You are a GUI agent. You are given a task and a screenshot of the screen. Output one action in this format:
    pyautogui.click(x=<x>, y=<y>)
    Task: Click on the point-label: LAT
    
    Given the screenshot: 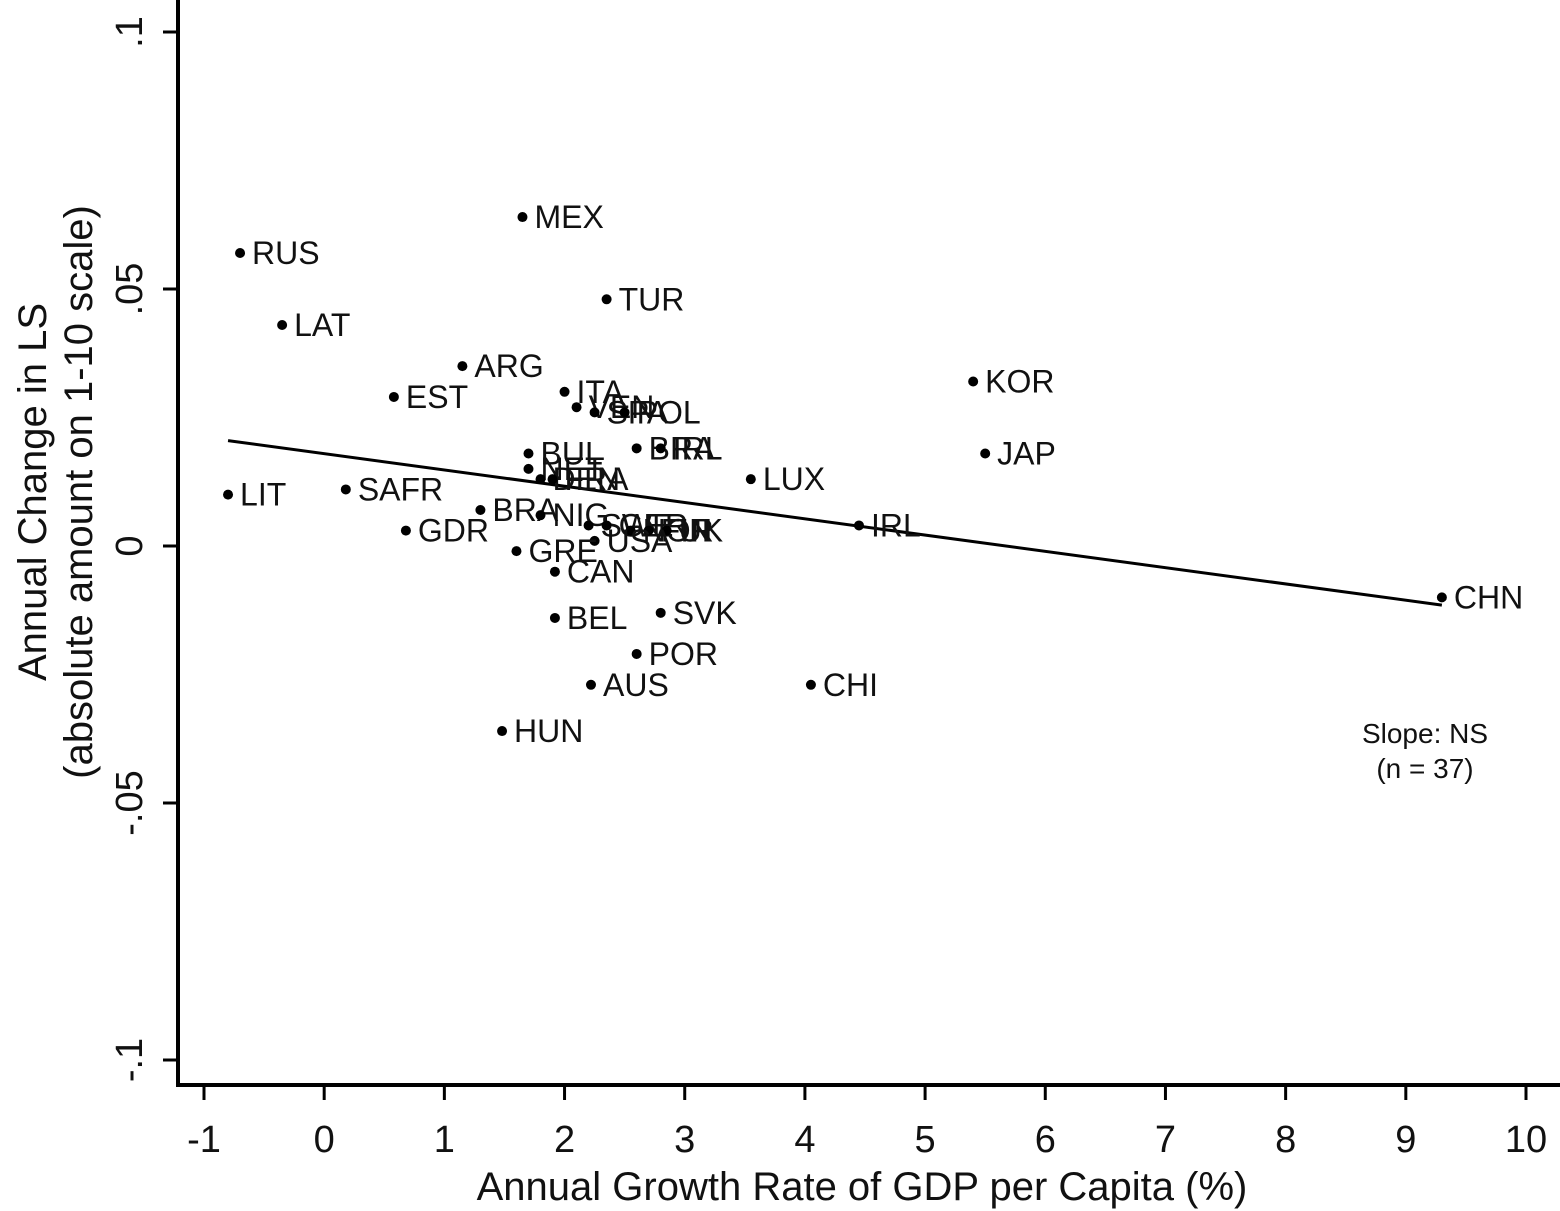 What is the action you would take?
    pyautogui.click(x=322, y=325)
    